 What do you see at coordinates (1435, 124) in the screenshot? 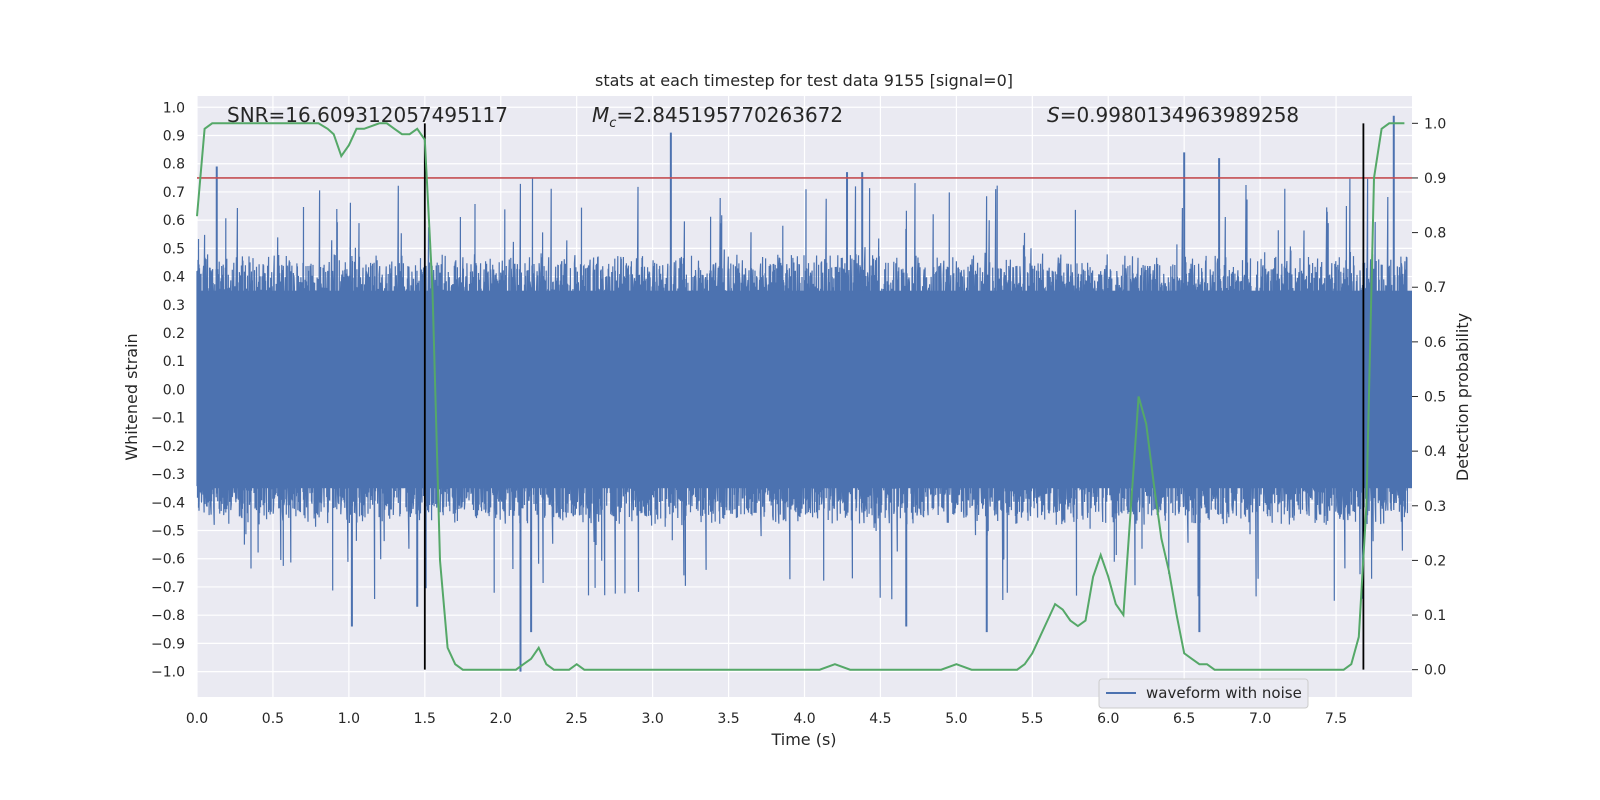
I see `y-right-tick-label: 1.0` at bounding box center [1435, 124].